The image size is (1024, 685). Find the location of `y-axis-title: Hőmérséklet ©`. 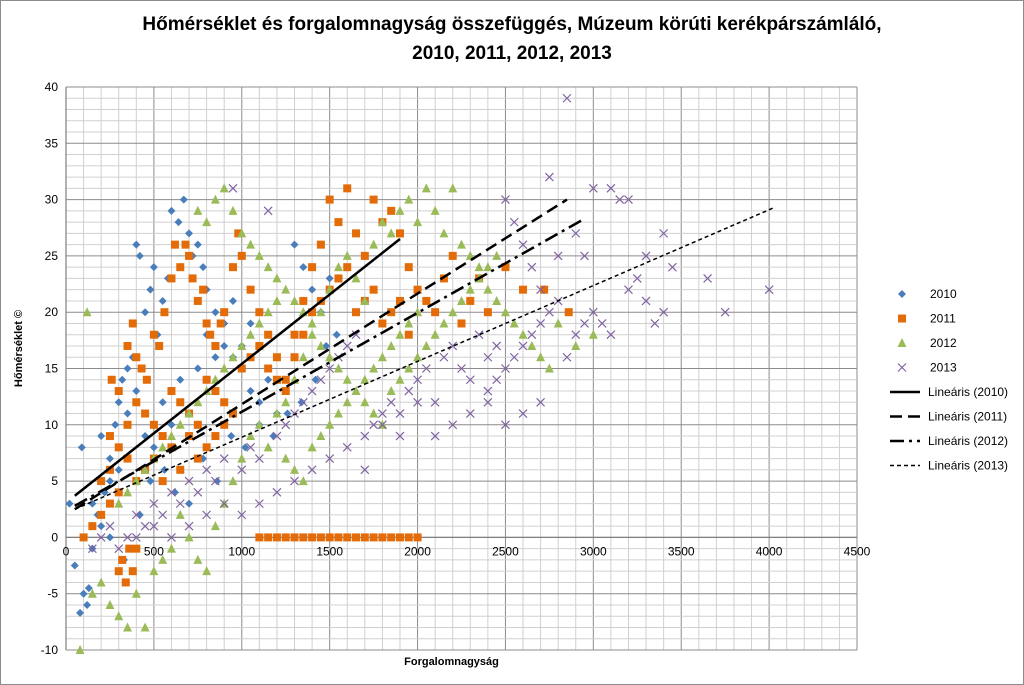

y-axis-title: Hőmérséklet © is located at coordinates (19, 348).